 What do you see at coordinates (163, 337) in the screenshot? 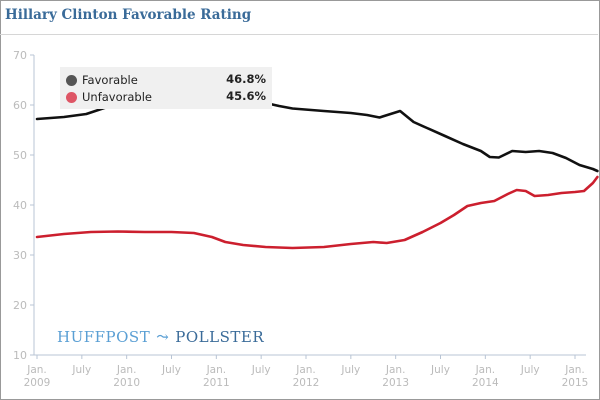
I see `swoosh-icon: ⤳` at bounding box center [163, 337].